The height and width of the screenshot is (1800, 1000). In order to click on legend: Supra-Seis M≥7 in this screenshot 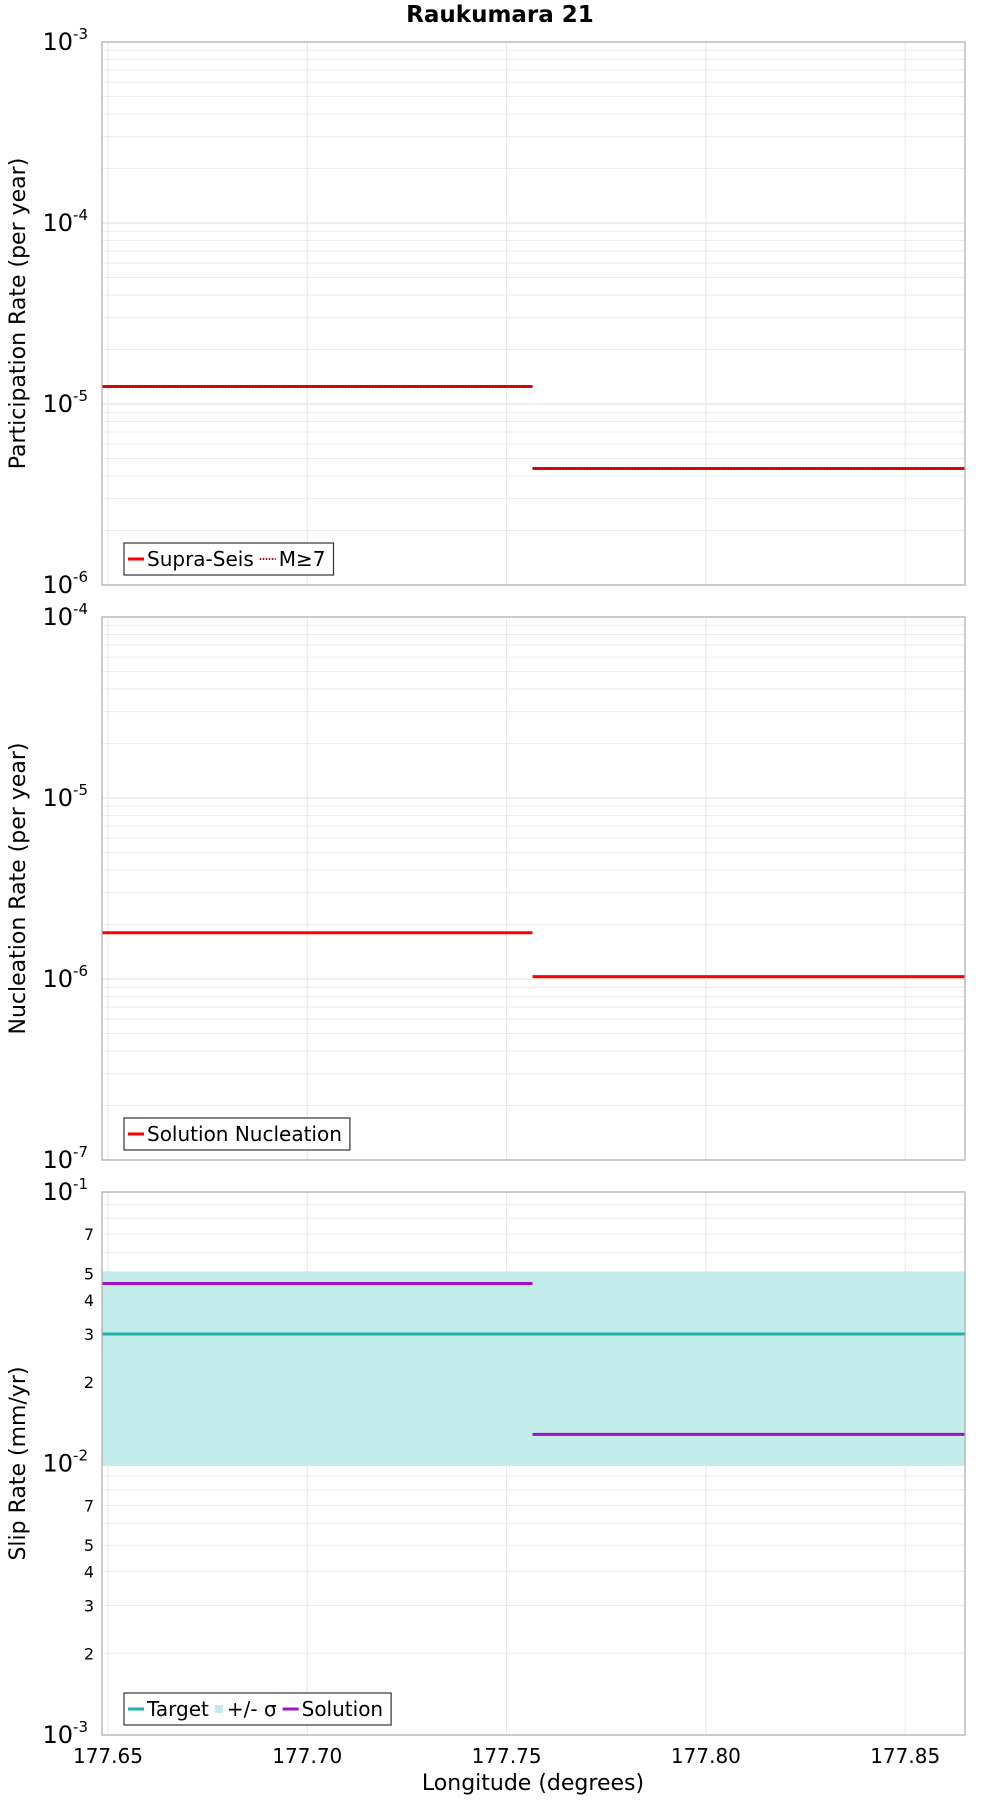, I will do `click(229, 559)`.